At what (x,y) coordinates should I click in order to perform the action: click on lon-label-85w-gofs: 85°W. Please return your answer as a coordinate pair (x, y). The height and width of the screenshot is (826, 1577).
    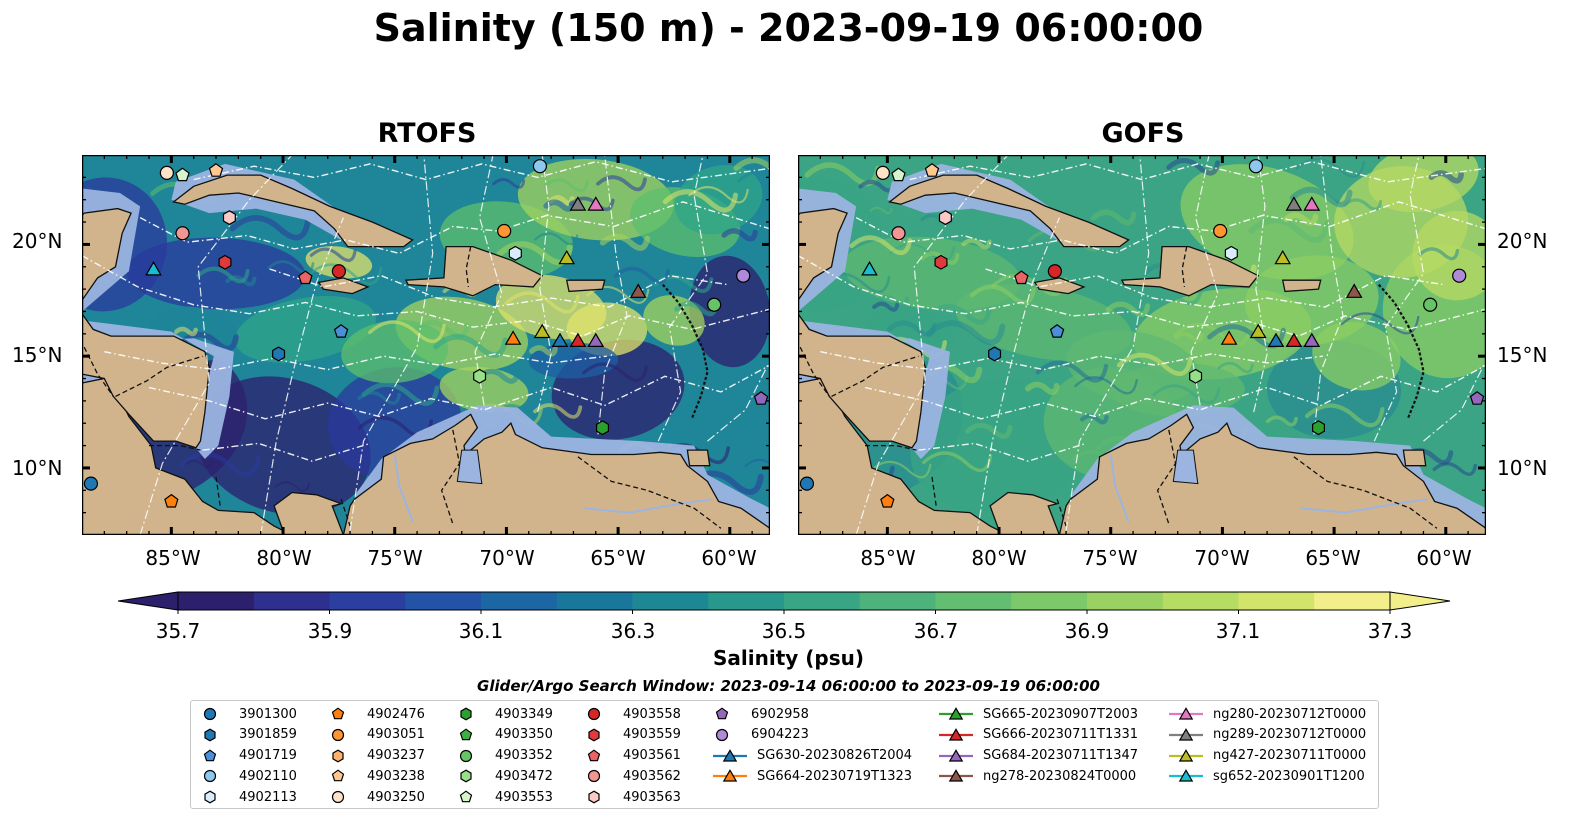
    Looking at the image, I should click on (888, 558).